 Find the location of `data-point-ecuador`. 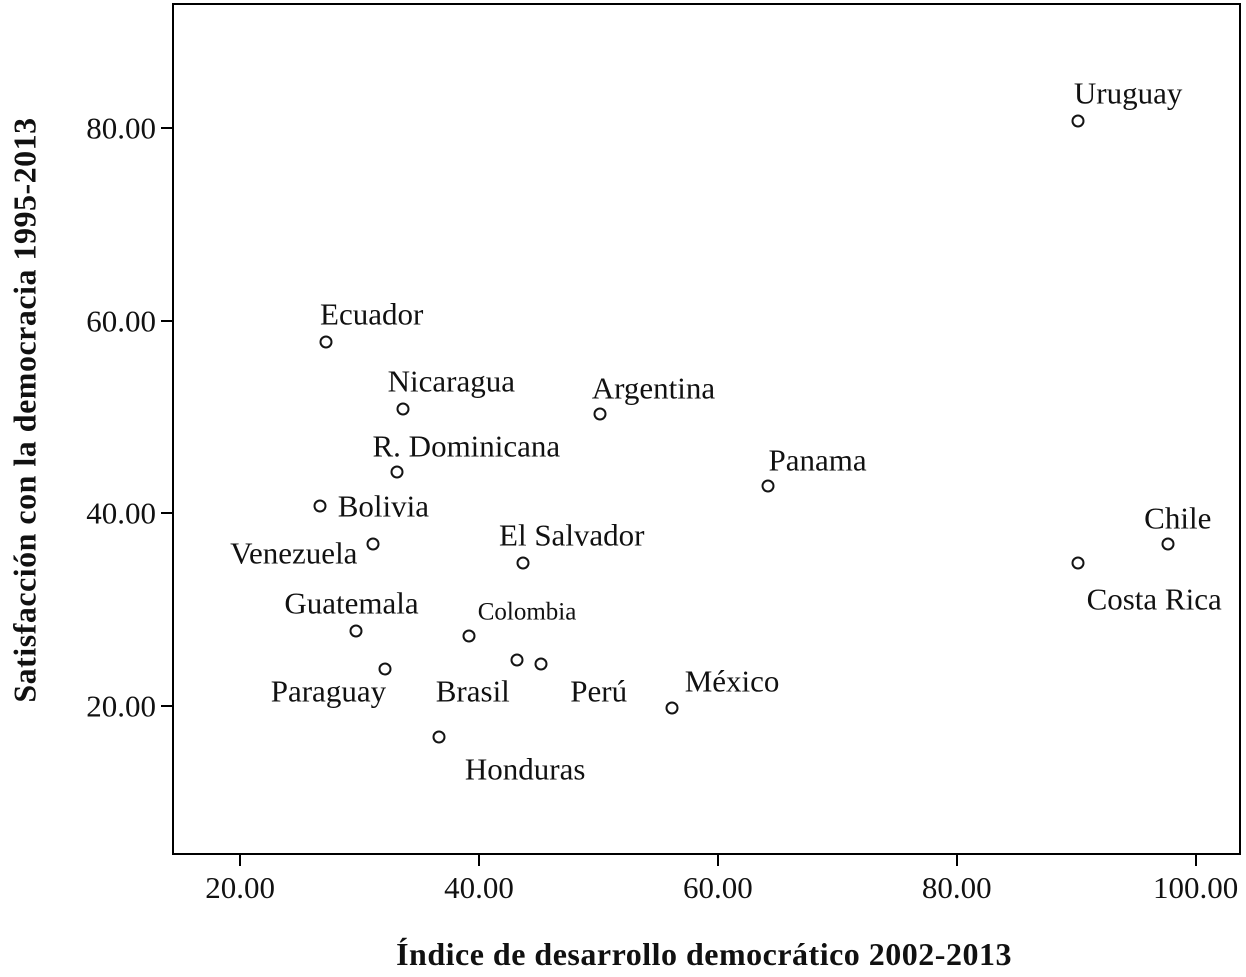

data-point-ecuador is located at coordinates (326, 342).